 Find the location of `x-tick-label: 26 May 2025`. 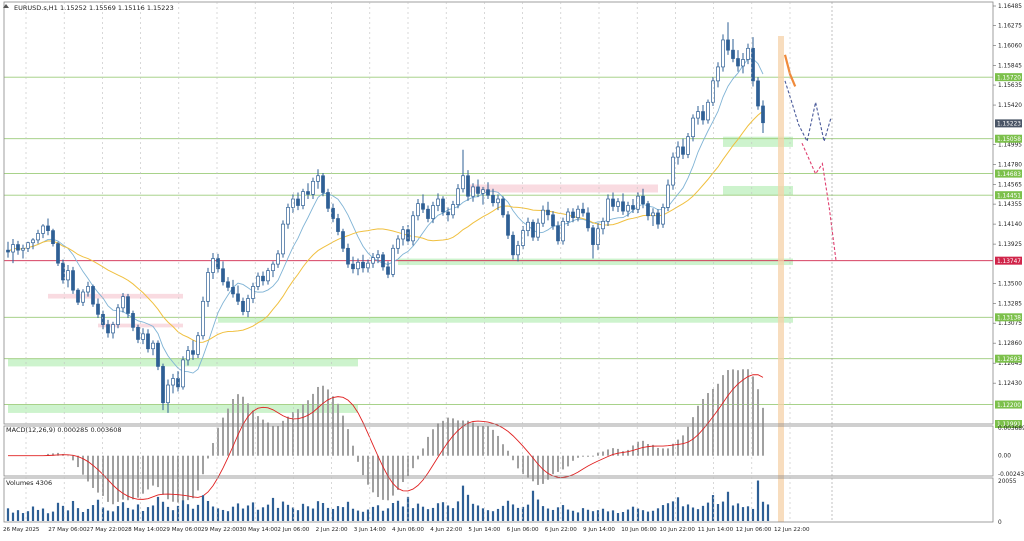

x-tick-label: 26 May 2025 is located at coordinates (21, 530).